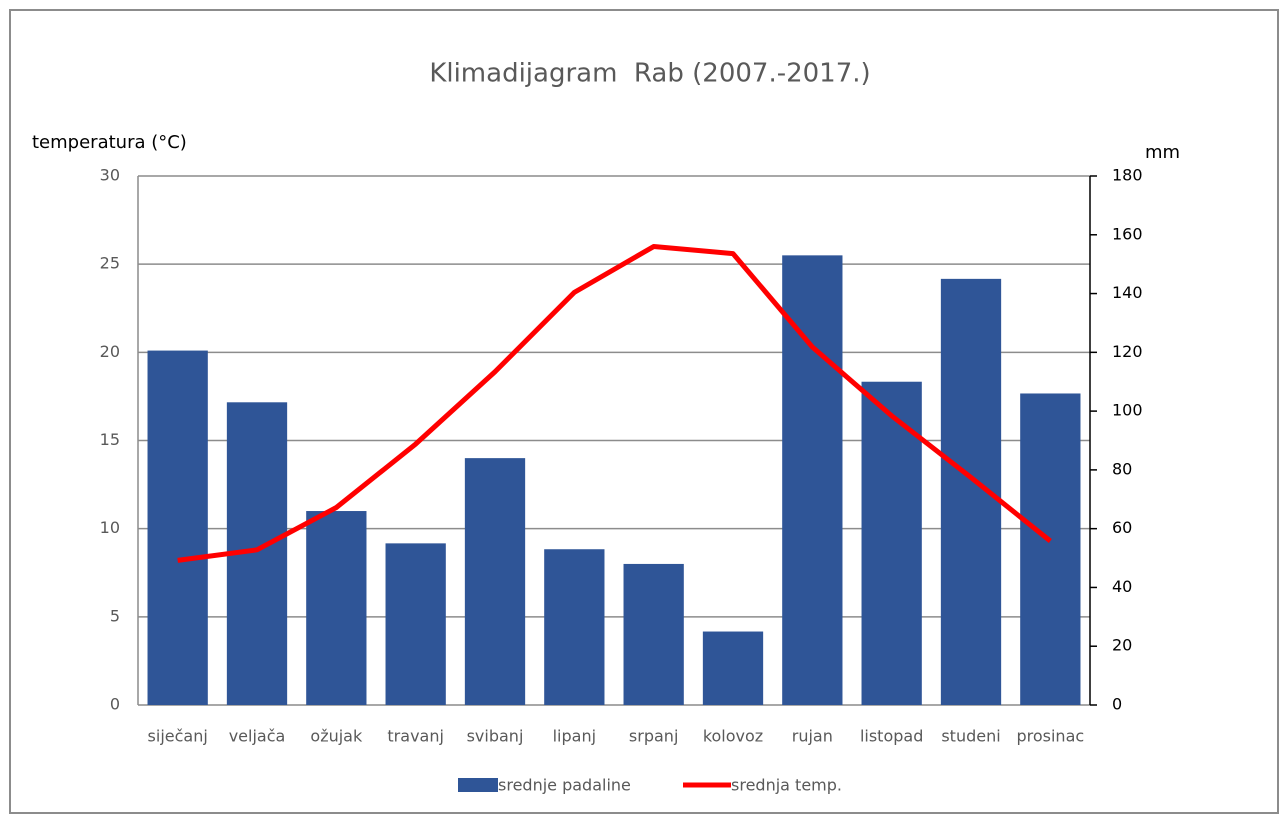 This screenshot has width=1283, height=816. What do you see at coordinates (1122, 468) in the screenshot?
I see `y2-tick-label: 80` at bounding box center [1122, 468].